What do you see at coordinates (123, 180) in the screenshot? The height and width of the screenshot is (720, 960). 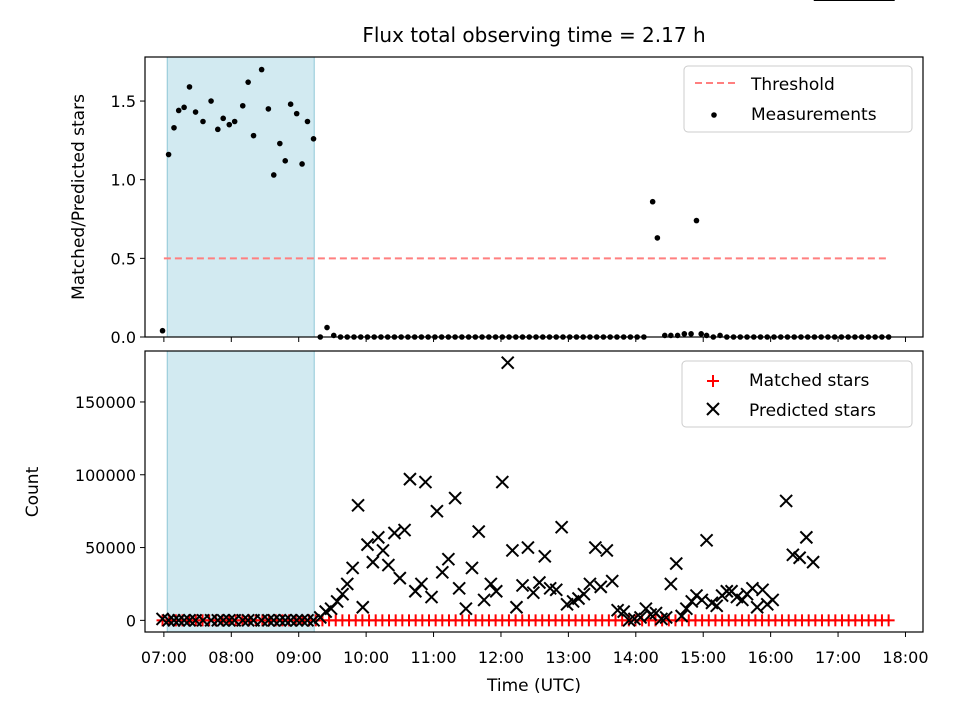 I see `y-tick-label: 1.0` at bounding box center [123, 180].